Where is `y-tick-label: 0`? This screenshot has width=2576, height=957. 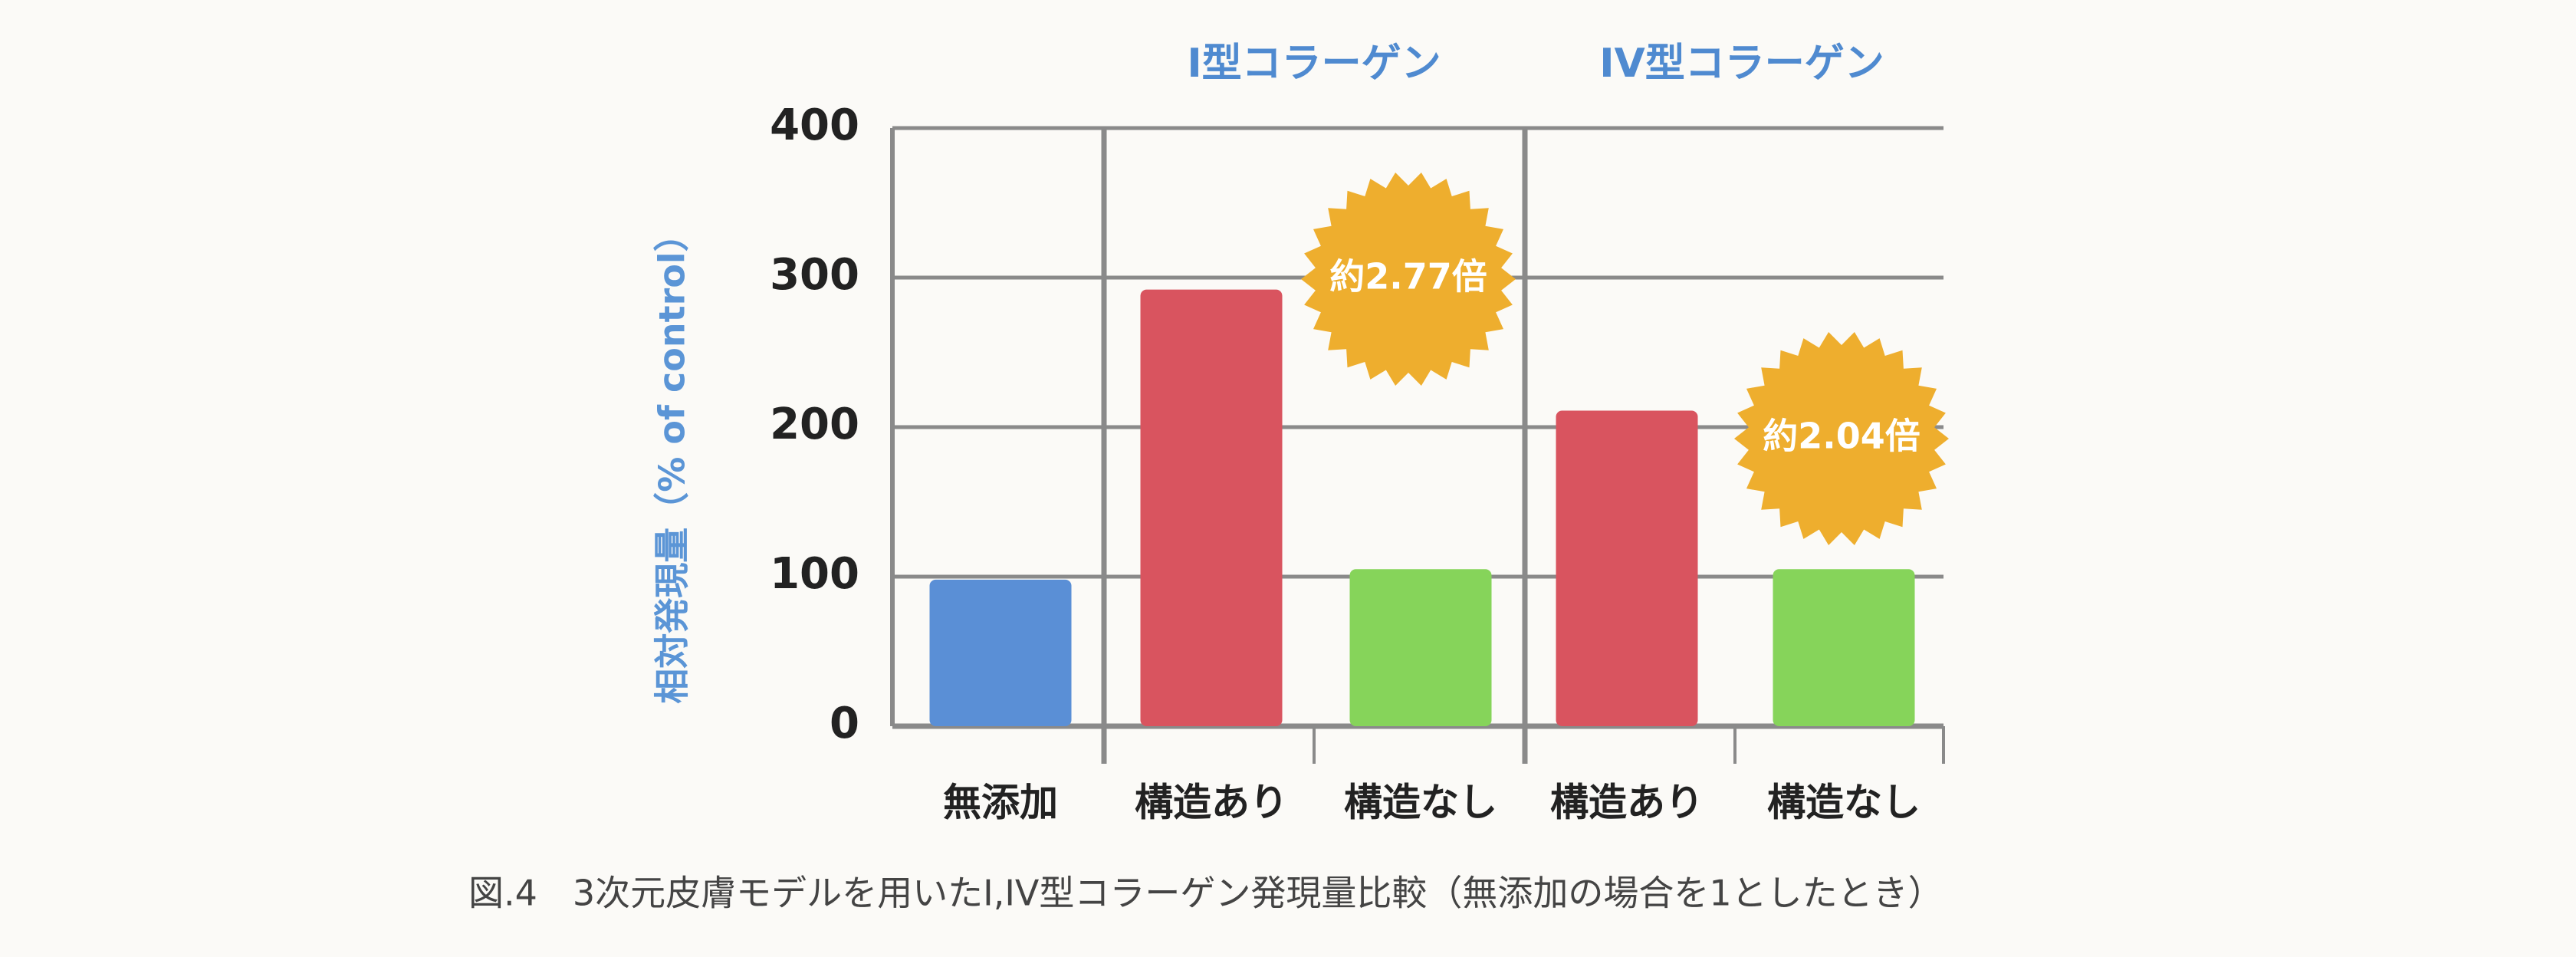 y-tick-label: 0 is located at coordinates (844, 723).